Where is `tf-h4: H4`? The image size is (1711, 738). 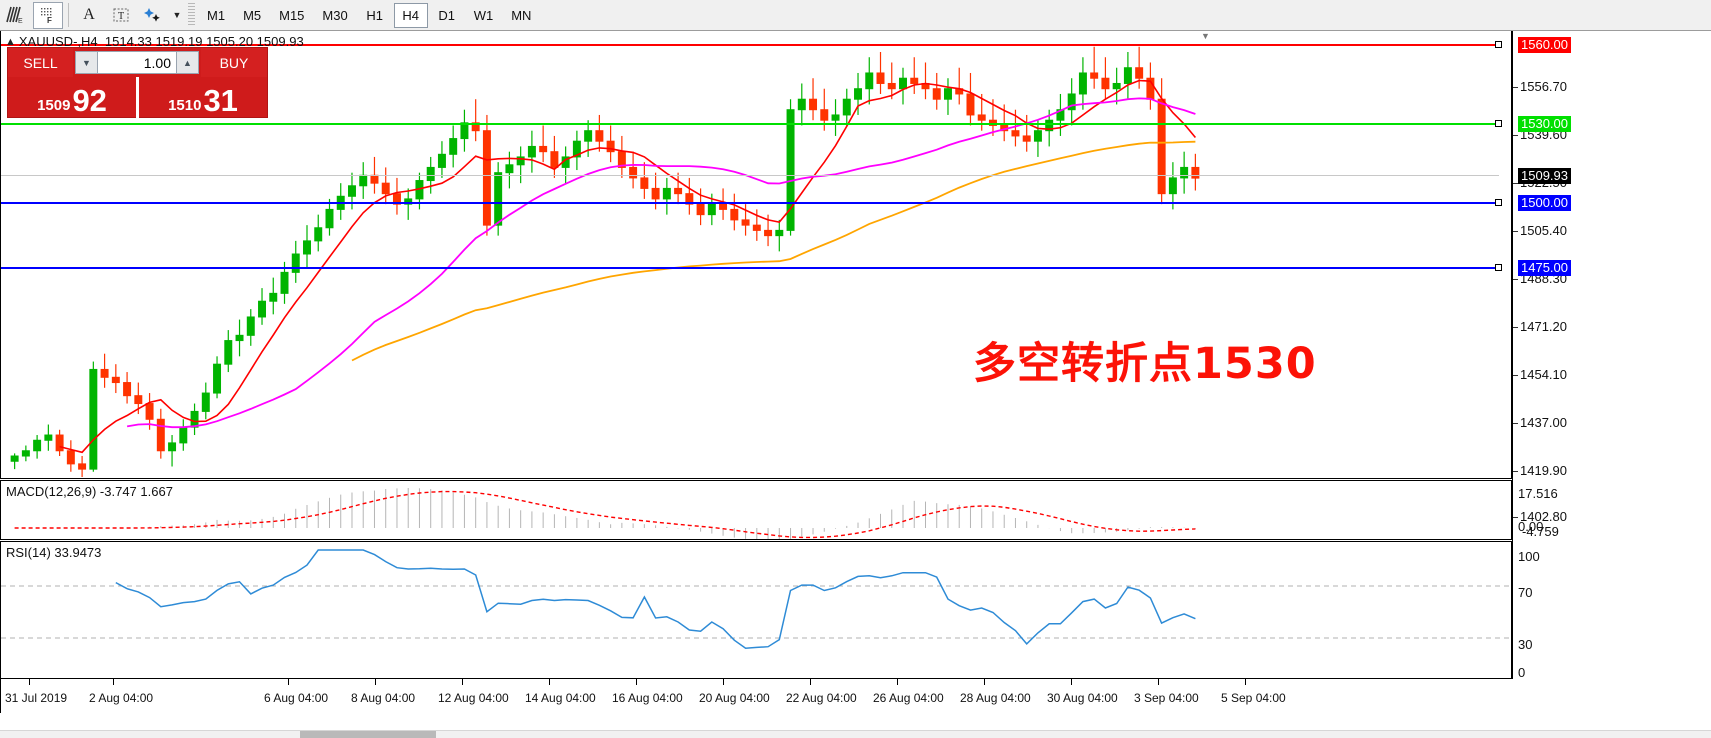 tf-h4: H4 is located at coordinates (410, 15).